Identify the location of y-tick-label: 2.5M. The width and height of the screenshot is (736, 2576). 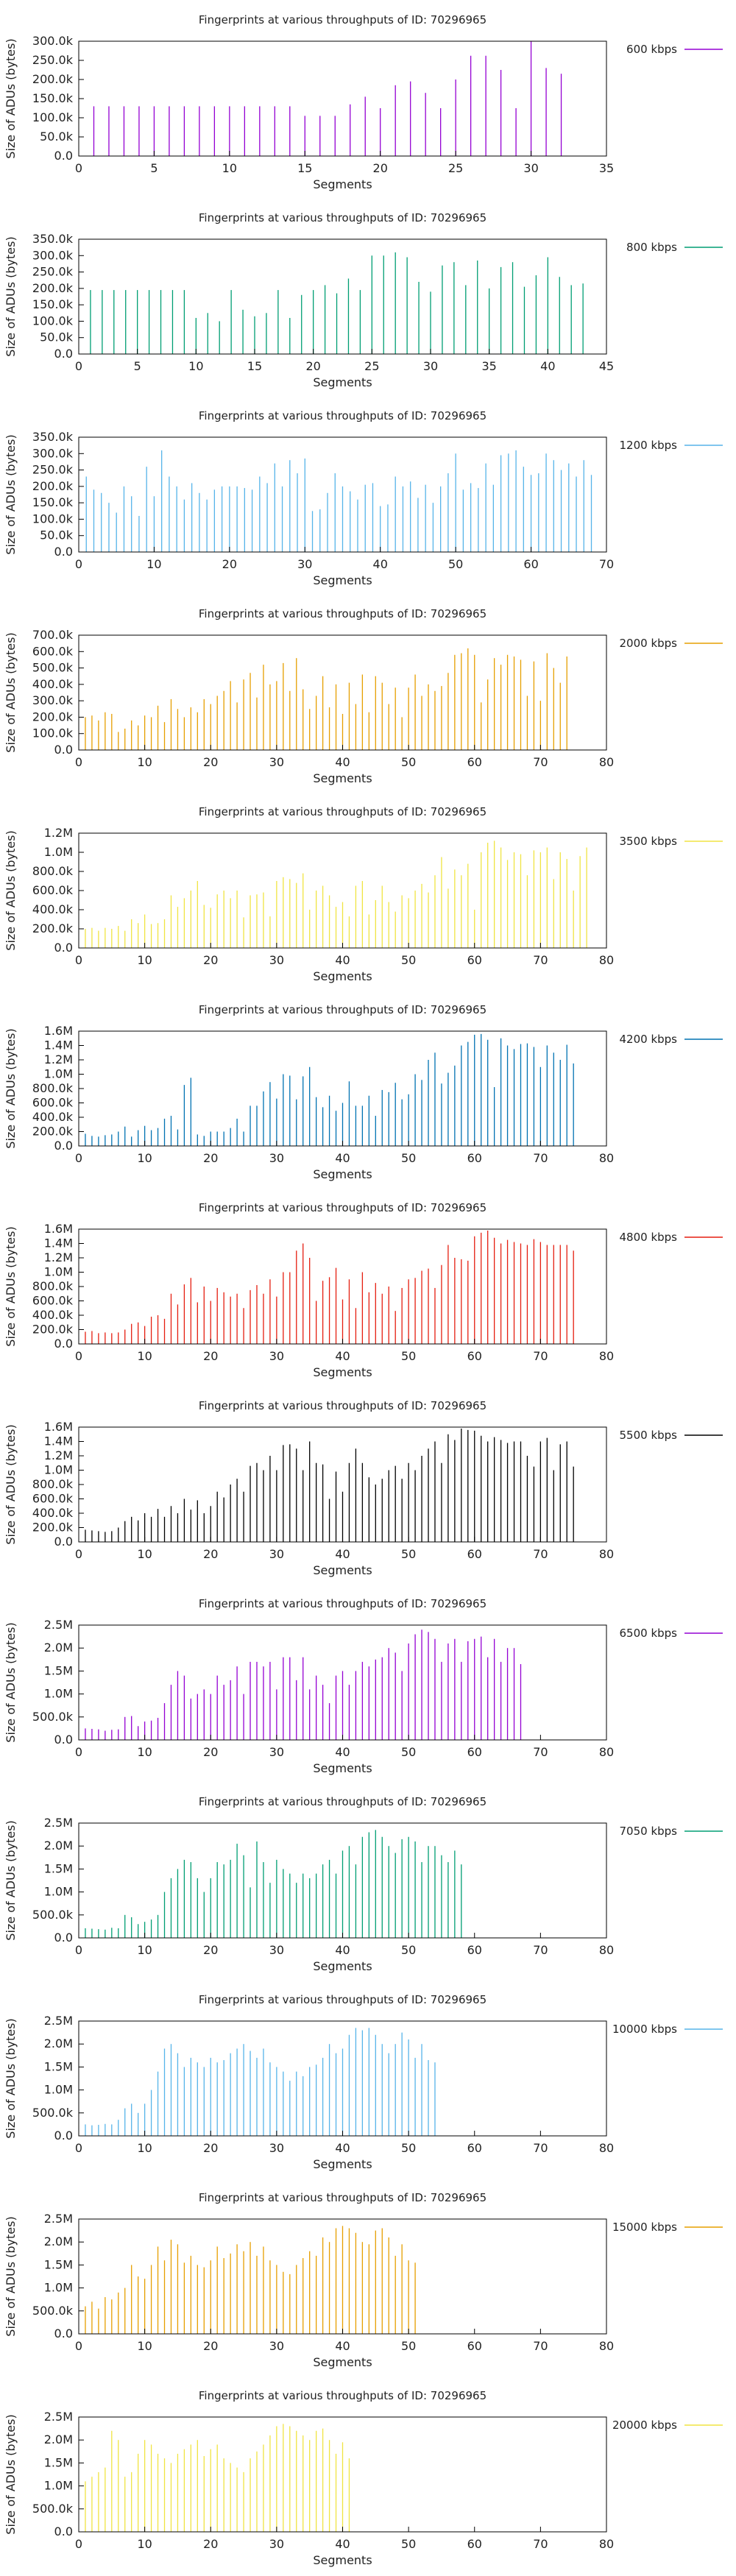
(59, 2417).